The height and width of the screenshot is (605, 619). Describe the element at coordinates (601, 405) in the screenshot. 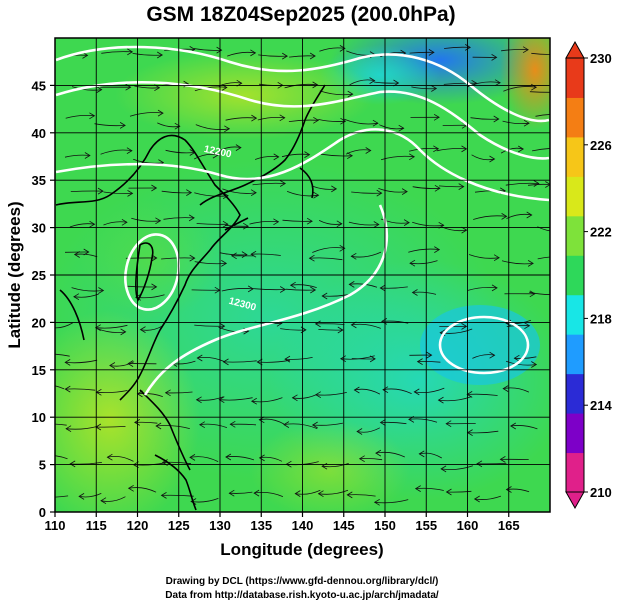

I see `colorbar-tick-label: 214` at that location.